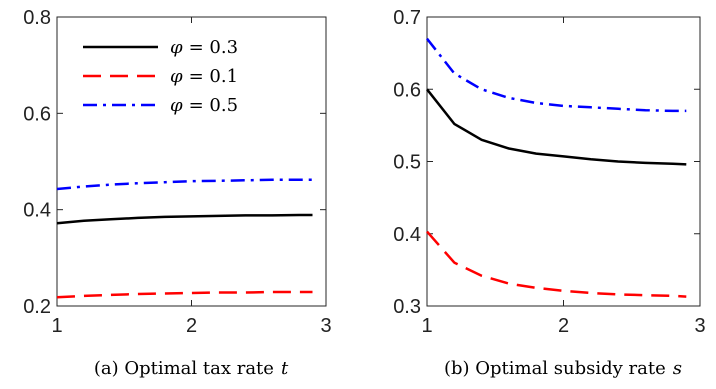 The height and width of the screenshot is (389, 716). I want to click on legend-entry-label: φ = 0.3, so click(204, 47).